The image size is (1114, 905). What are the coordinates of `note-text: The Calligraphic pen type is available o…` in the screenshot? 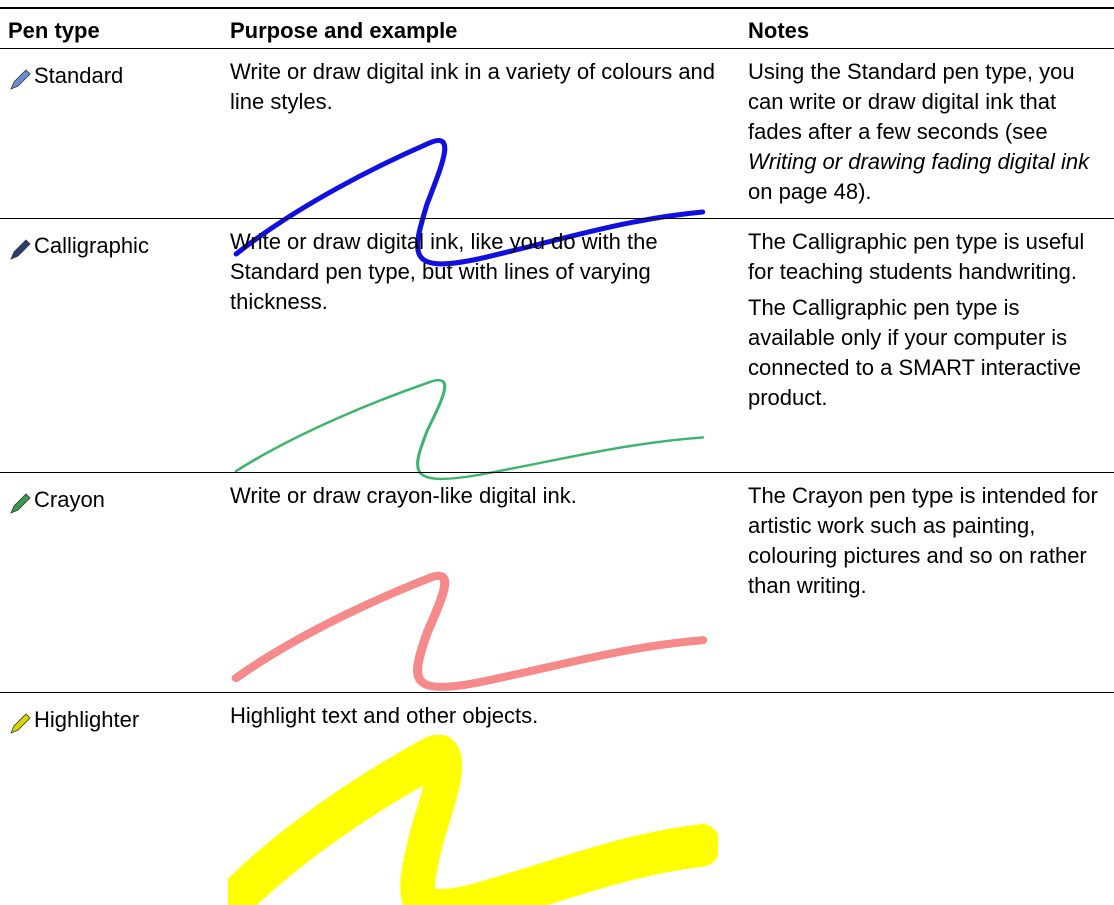 It's located at (915, 352).